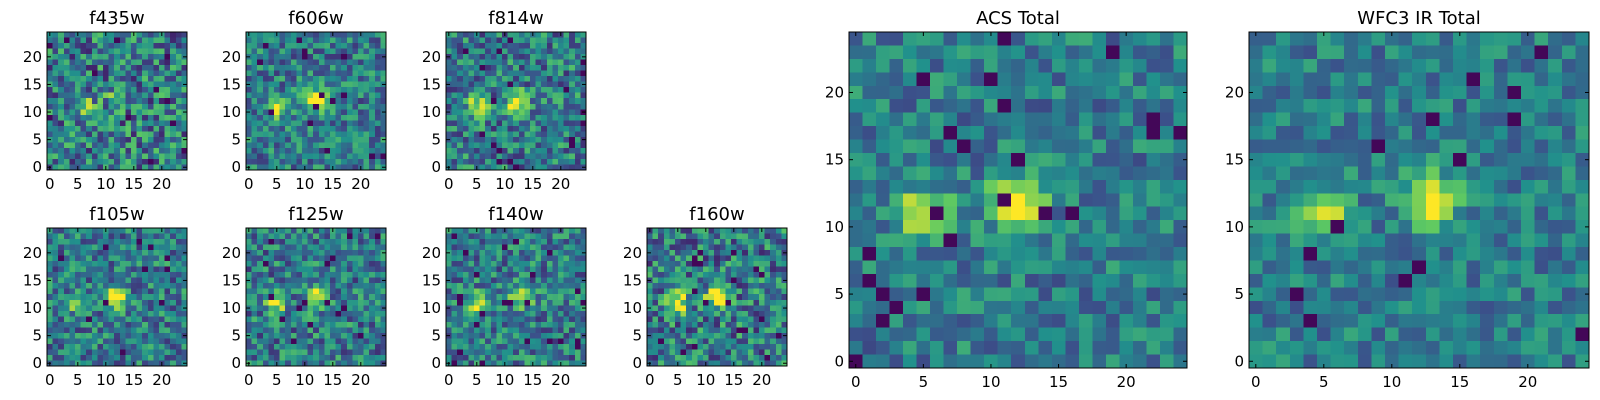  Describe the element at coordinates (733, 380) in the screenshot. I see `x-tick-label: 15` at that location.